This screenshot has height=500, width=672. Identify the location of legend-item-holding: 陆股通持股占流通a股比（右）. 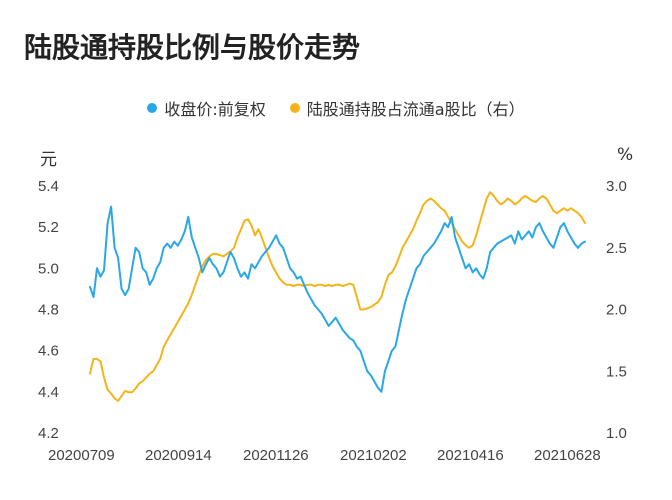
(407, 108).